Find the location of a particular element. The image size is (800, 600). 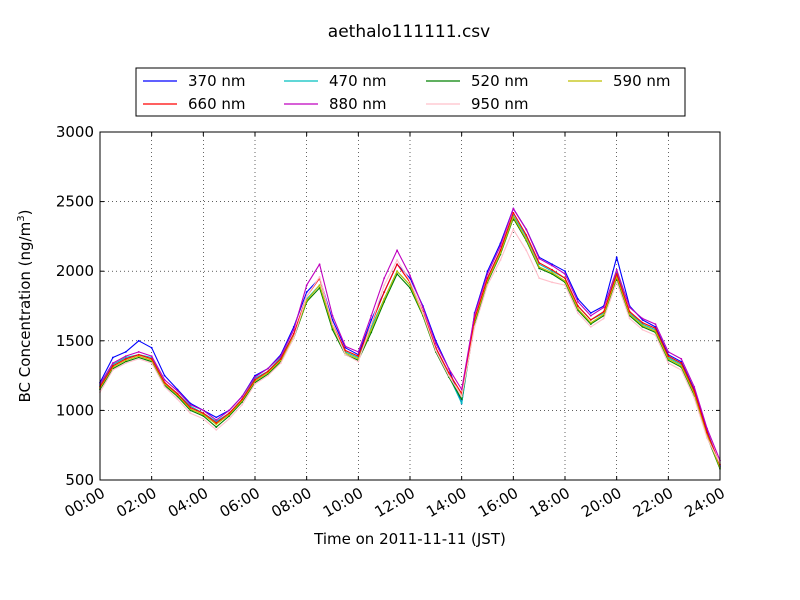

y-tick-label-2500: 2500 is located at coordinates (75, 202).